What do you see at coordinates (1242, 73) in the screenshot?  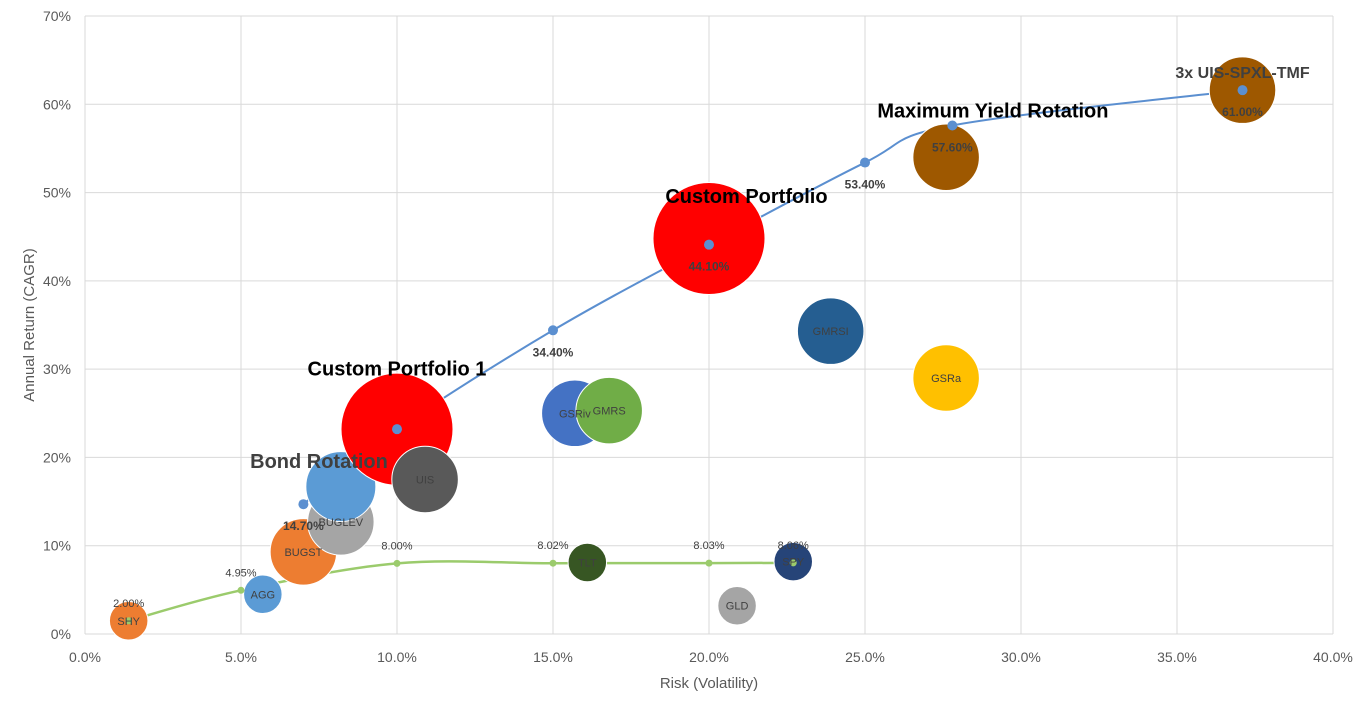 I see `annotation-label: 3x UIS-SPXL-TMF` at bounding box center [1242, 73].